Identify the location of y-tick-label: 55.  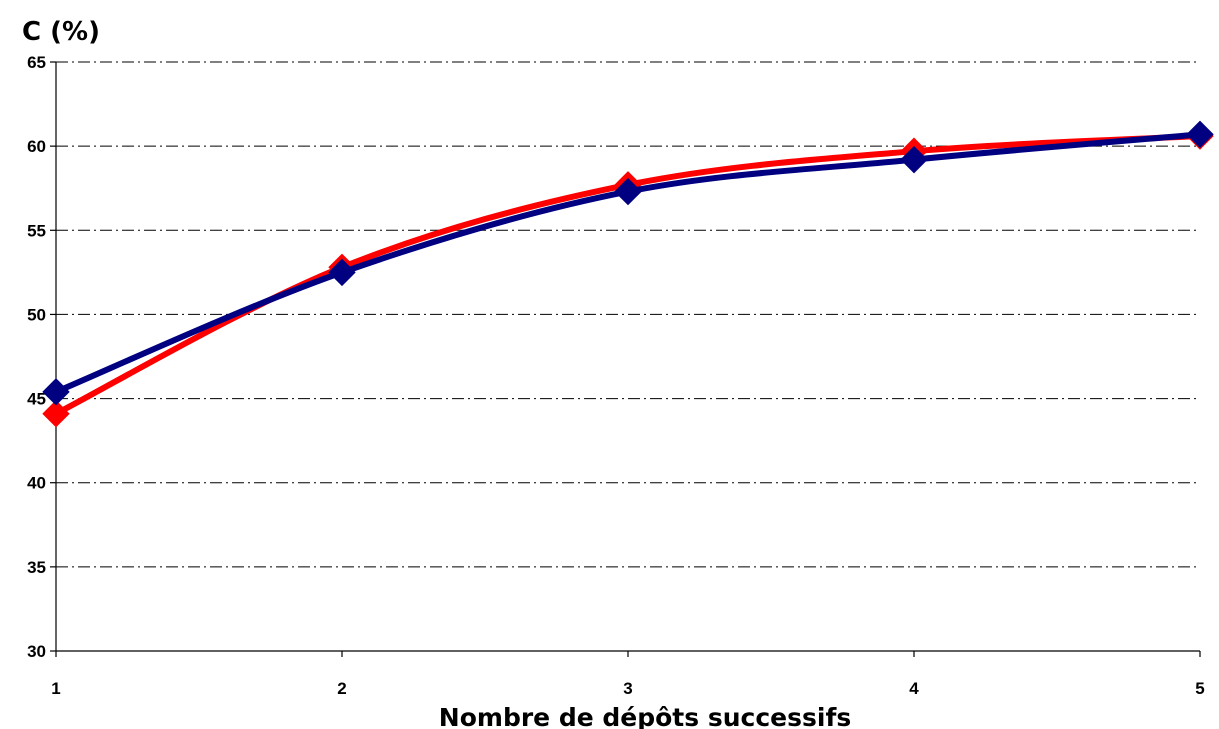
(36, 230).